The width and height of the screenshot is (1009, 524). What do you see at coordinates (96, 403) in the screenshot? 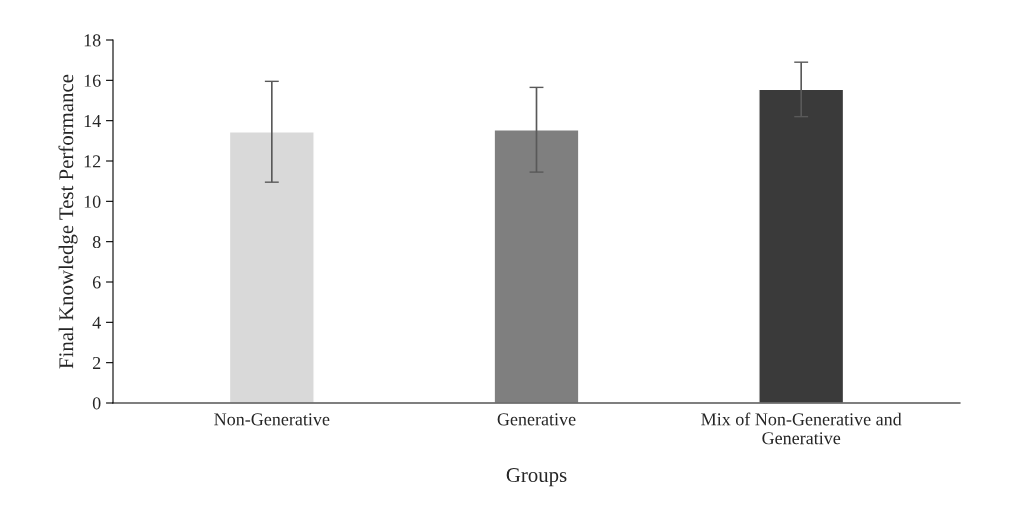
I see `y-tick-label: 0` at bounding box center [96, 403].